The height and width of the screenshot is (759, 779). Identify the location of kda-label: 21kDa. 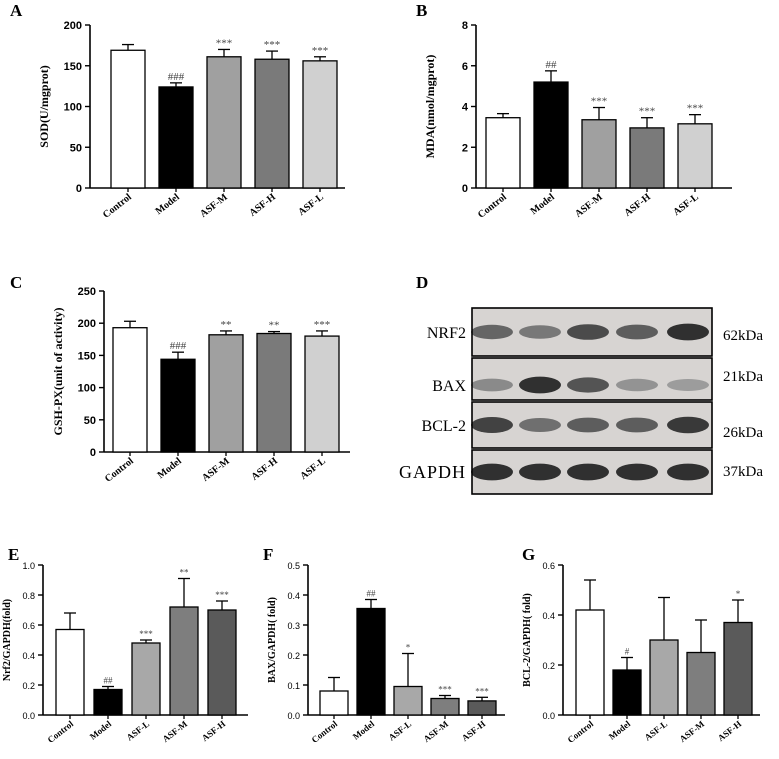
(743, 377).